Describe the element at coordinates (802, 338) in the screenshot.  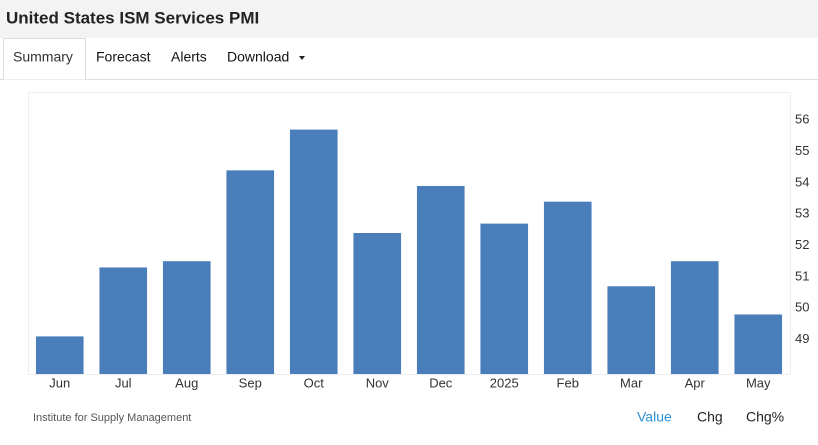
I see `y-tick-label: 49` at that location.